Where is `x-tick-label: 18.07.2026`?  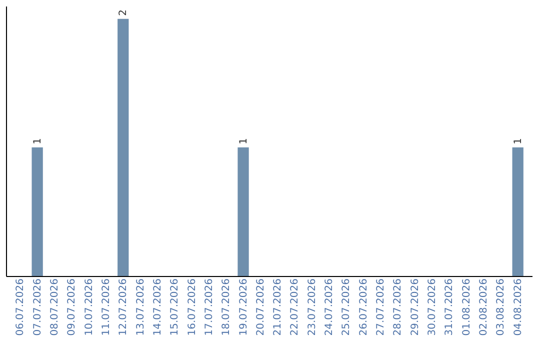
x-tick-label: 18.07.2026 is located at coordinates (226, 307).